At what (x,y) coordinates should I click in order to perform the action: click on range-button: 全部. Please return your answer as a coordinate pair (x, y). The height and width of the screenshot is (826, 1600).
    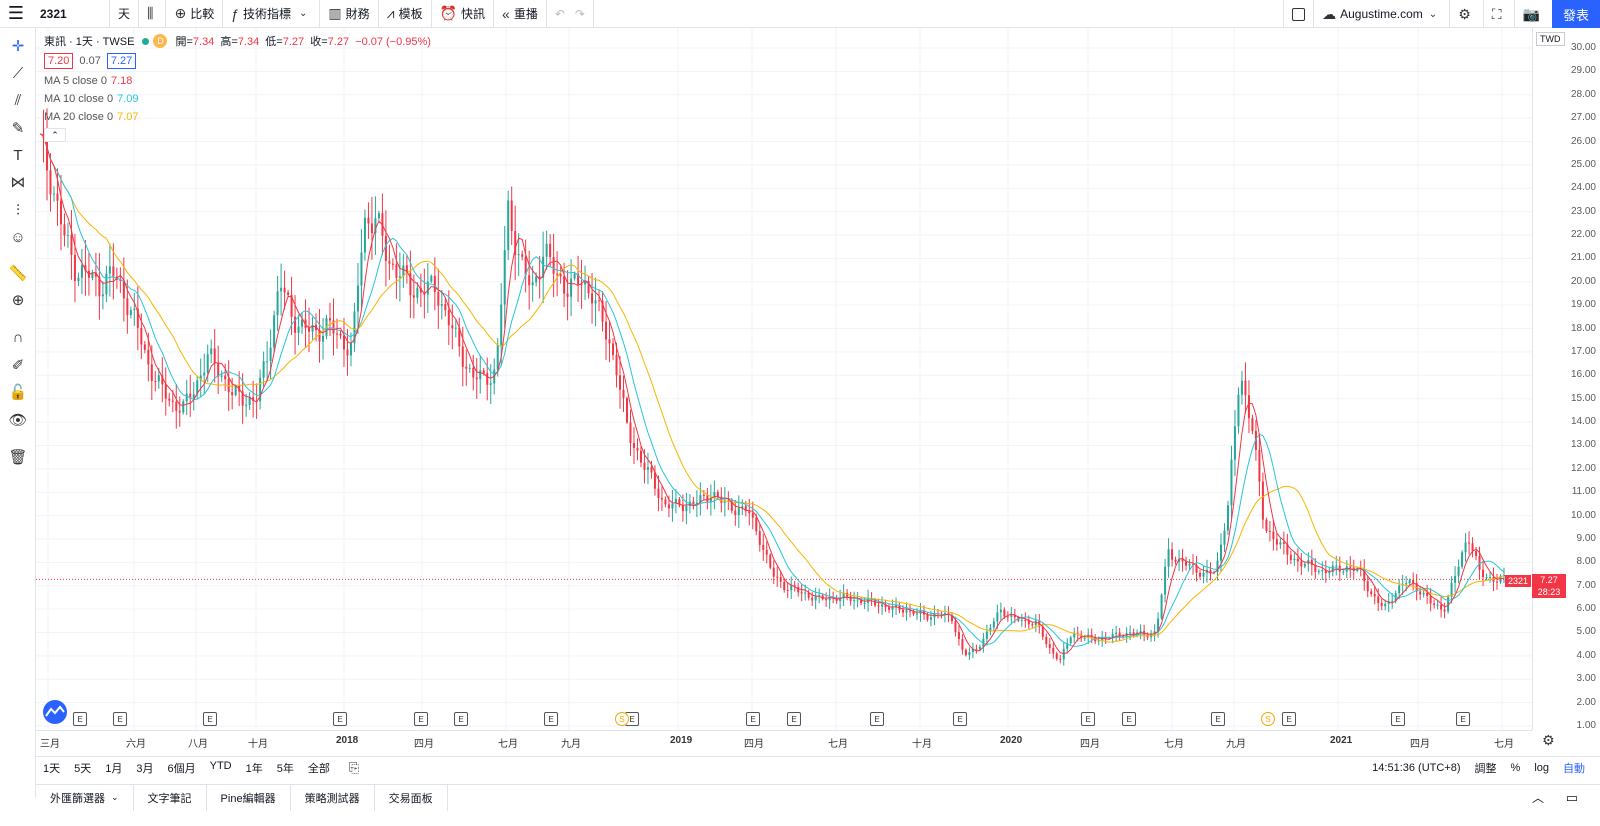
    Looking at the image, I should click on (318, 768).